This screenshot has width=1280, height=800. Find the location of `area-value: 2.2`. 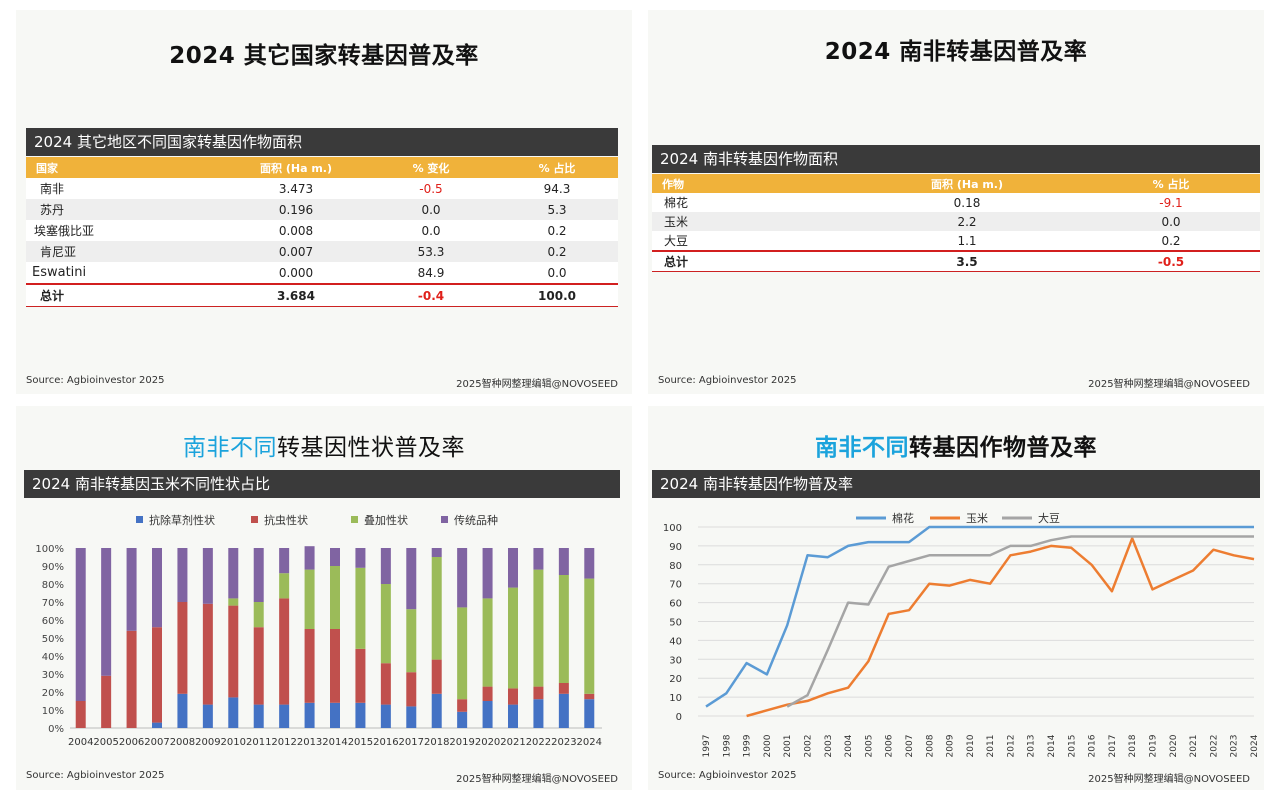

area-value: 2.2 is located at coordinates (967, 221).